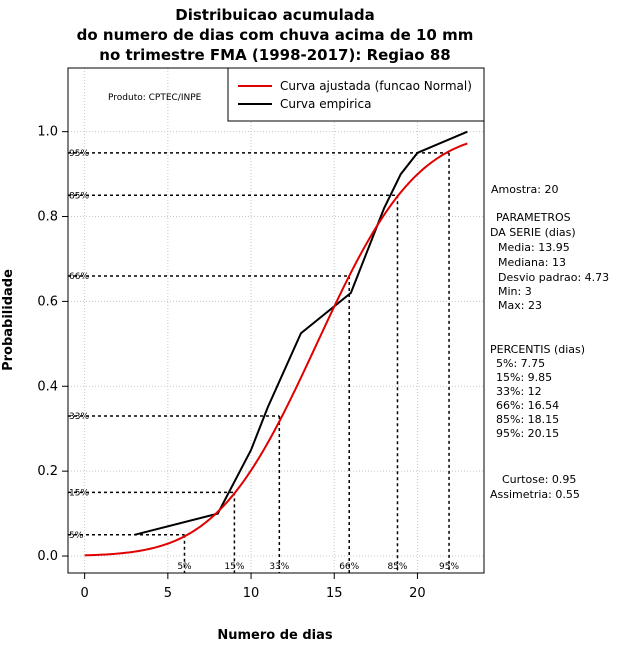 Image resolution: width=640 pixels, height=660 pixels. I want to click on x-tick-label: 10, so click(251, 593).